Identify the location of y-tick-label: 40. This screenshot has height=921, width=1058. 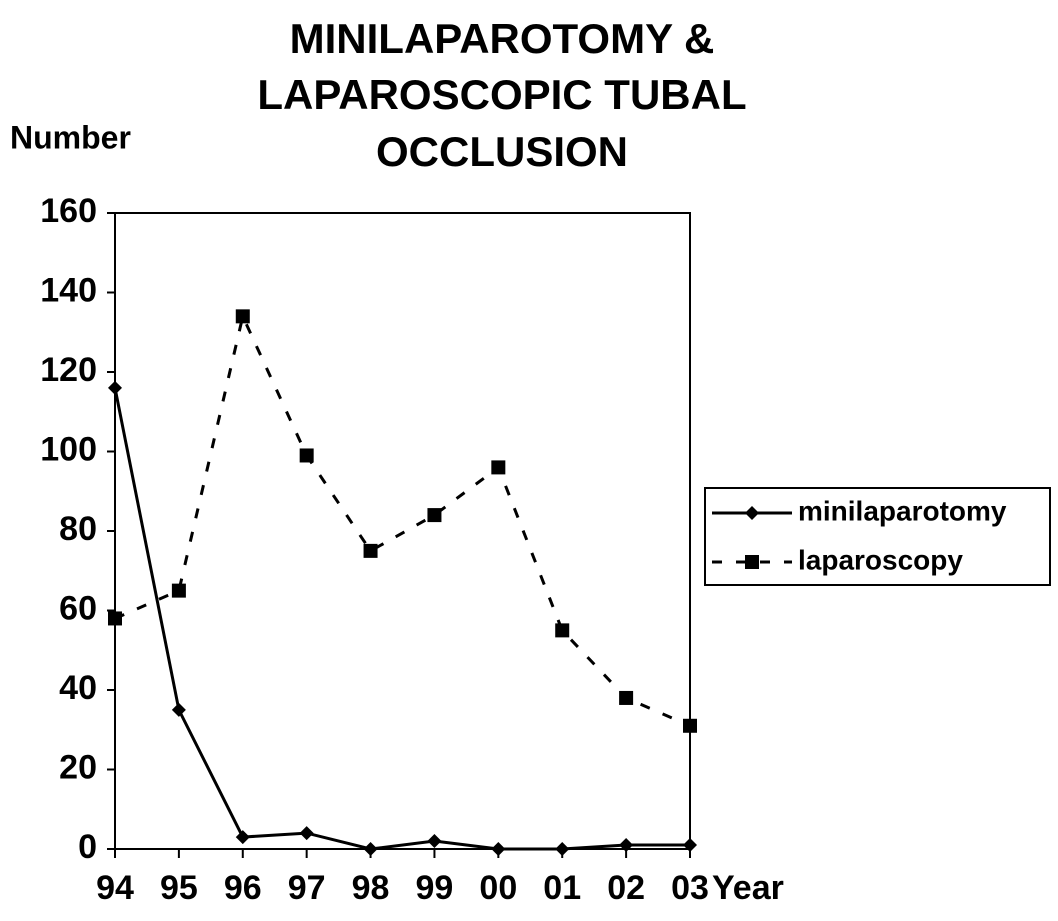
(78, 688).